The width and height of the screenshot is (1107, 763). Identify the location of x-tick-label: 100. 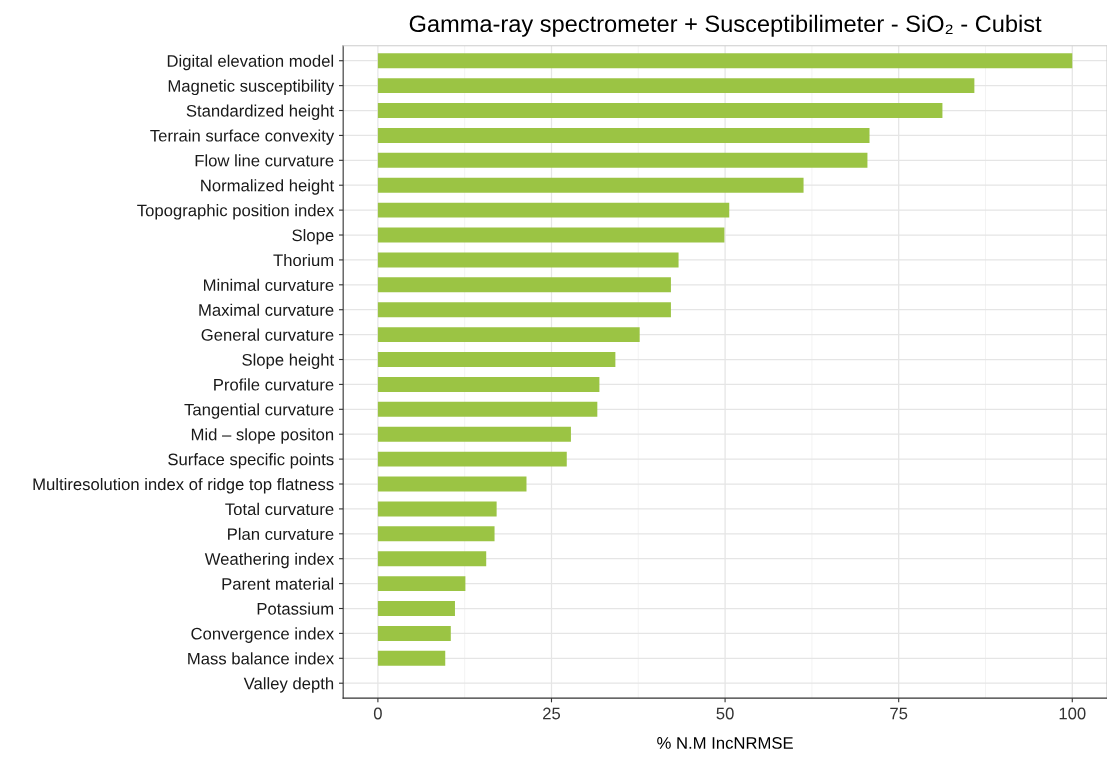
(1072, 713).